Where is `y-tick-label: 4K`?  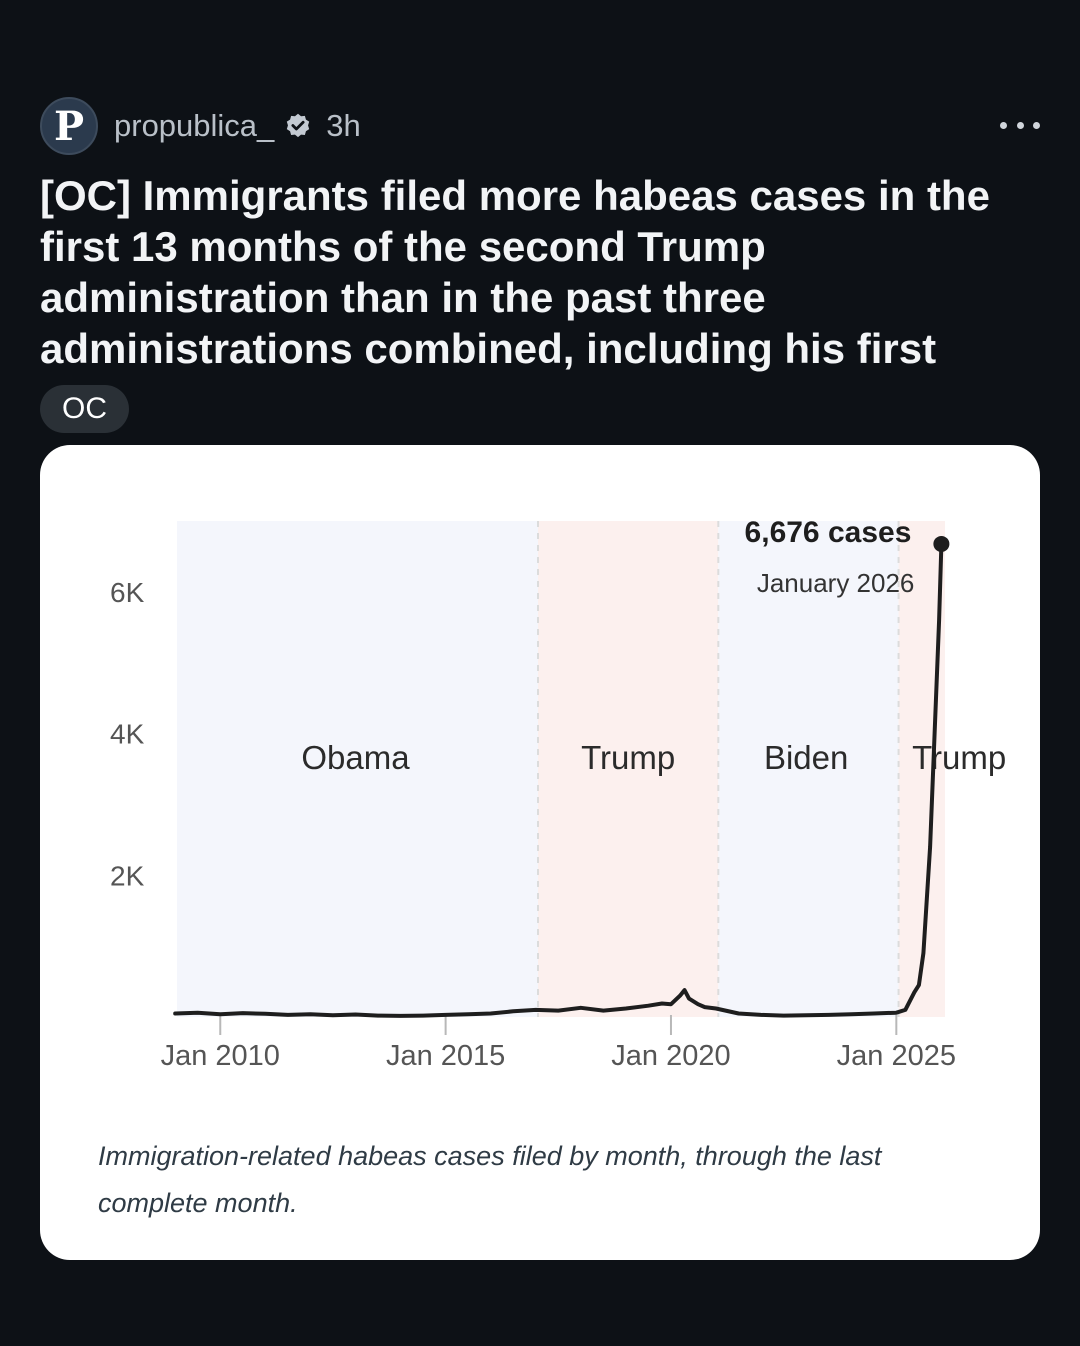
y-tick-label: 4K is located at coordinates (127, 734).